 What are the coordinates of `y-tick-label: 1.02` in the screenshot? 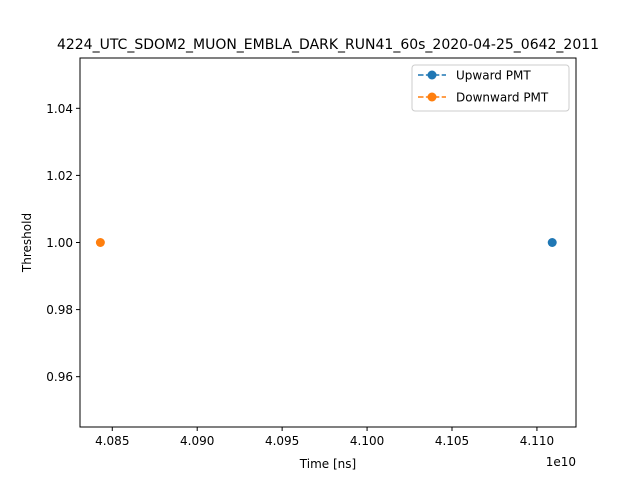 It's located at (59, 176).